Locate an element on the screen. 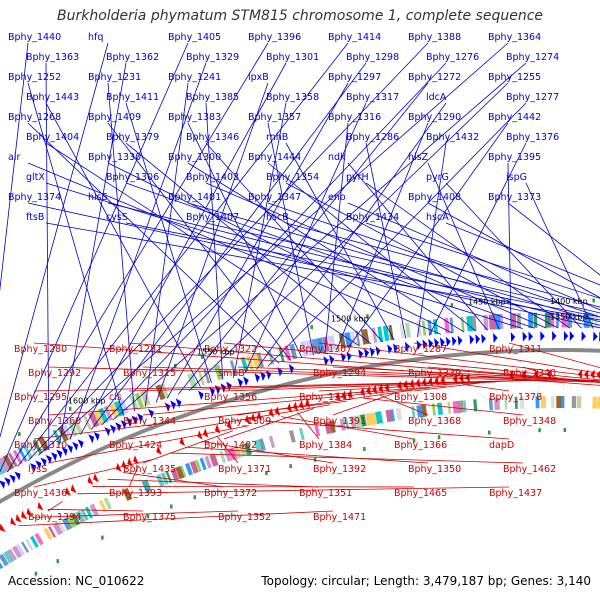  reverse-gene-label: Bphy_1307 is located at coordinates (325, 349).